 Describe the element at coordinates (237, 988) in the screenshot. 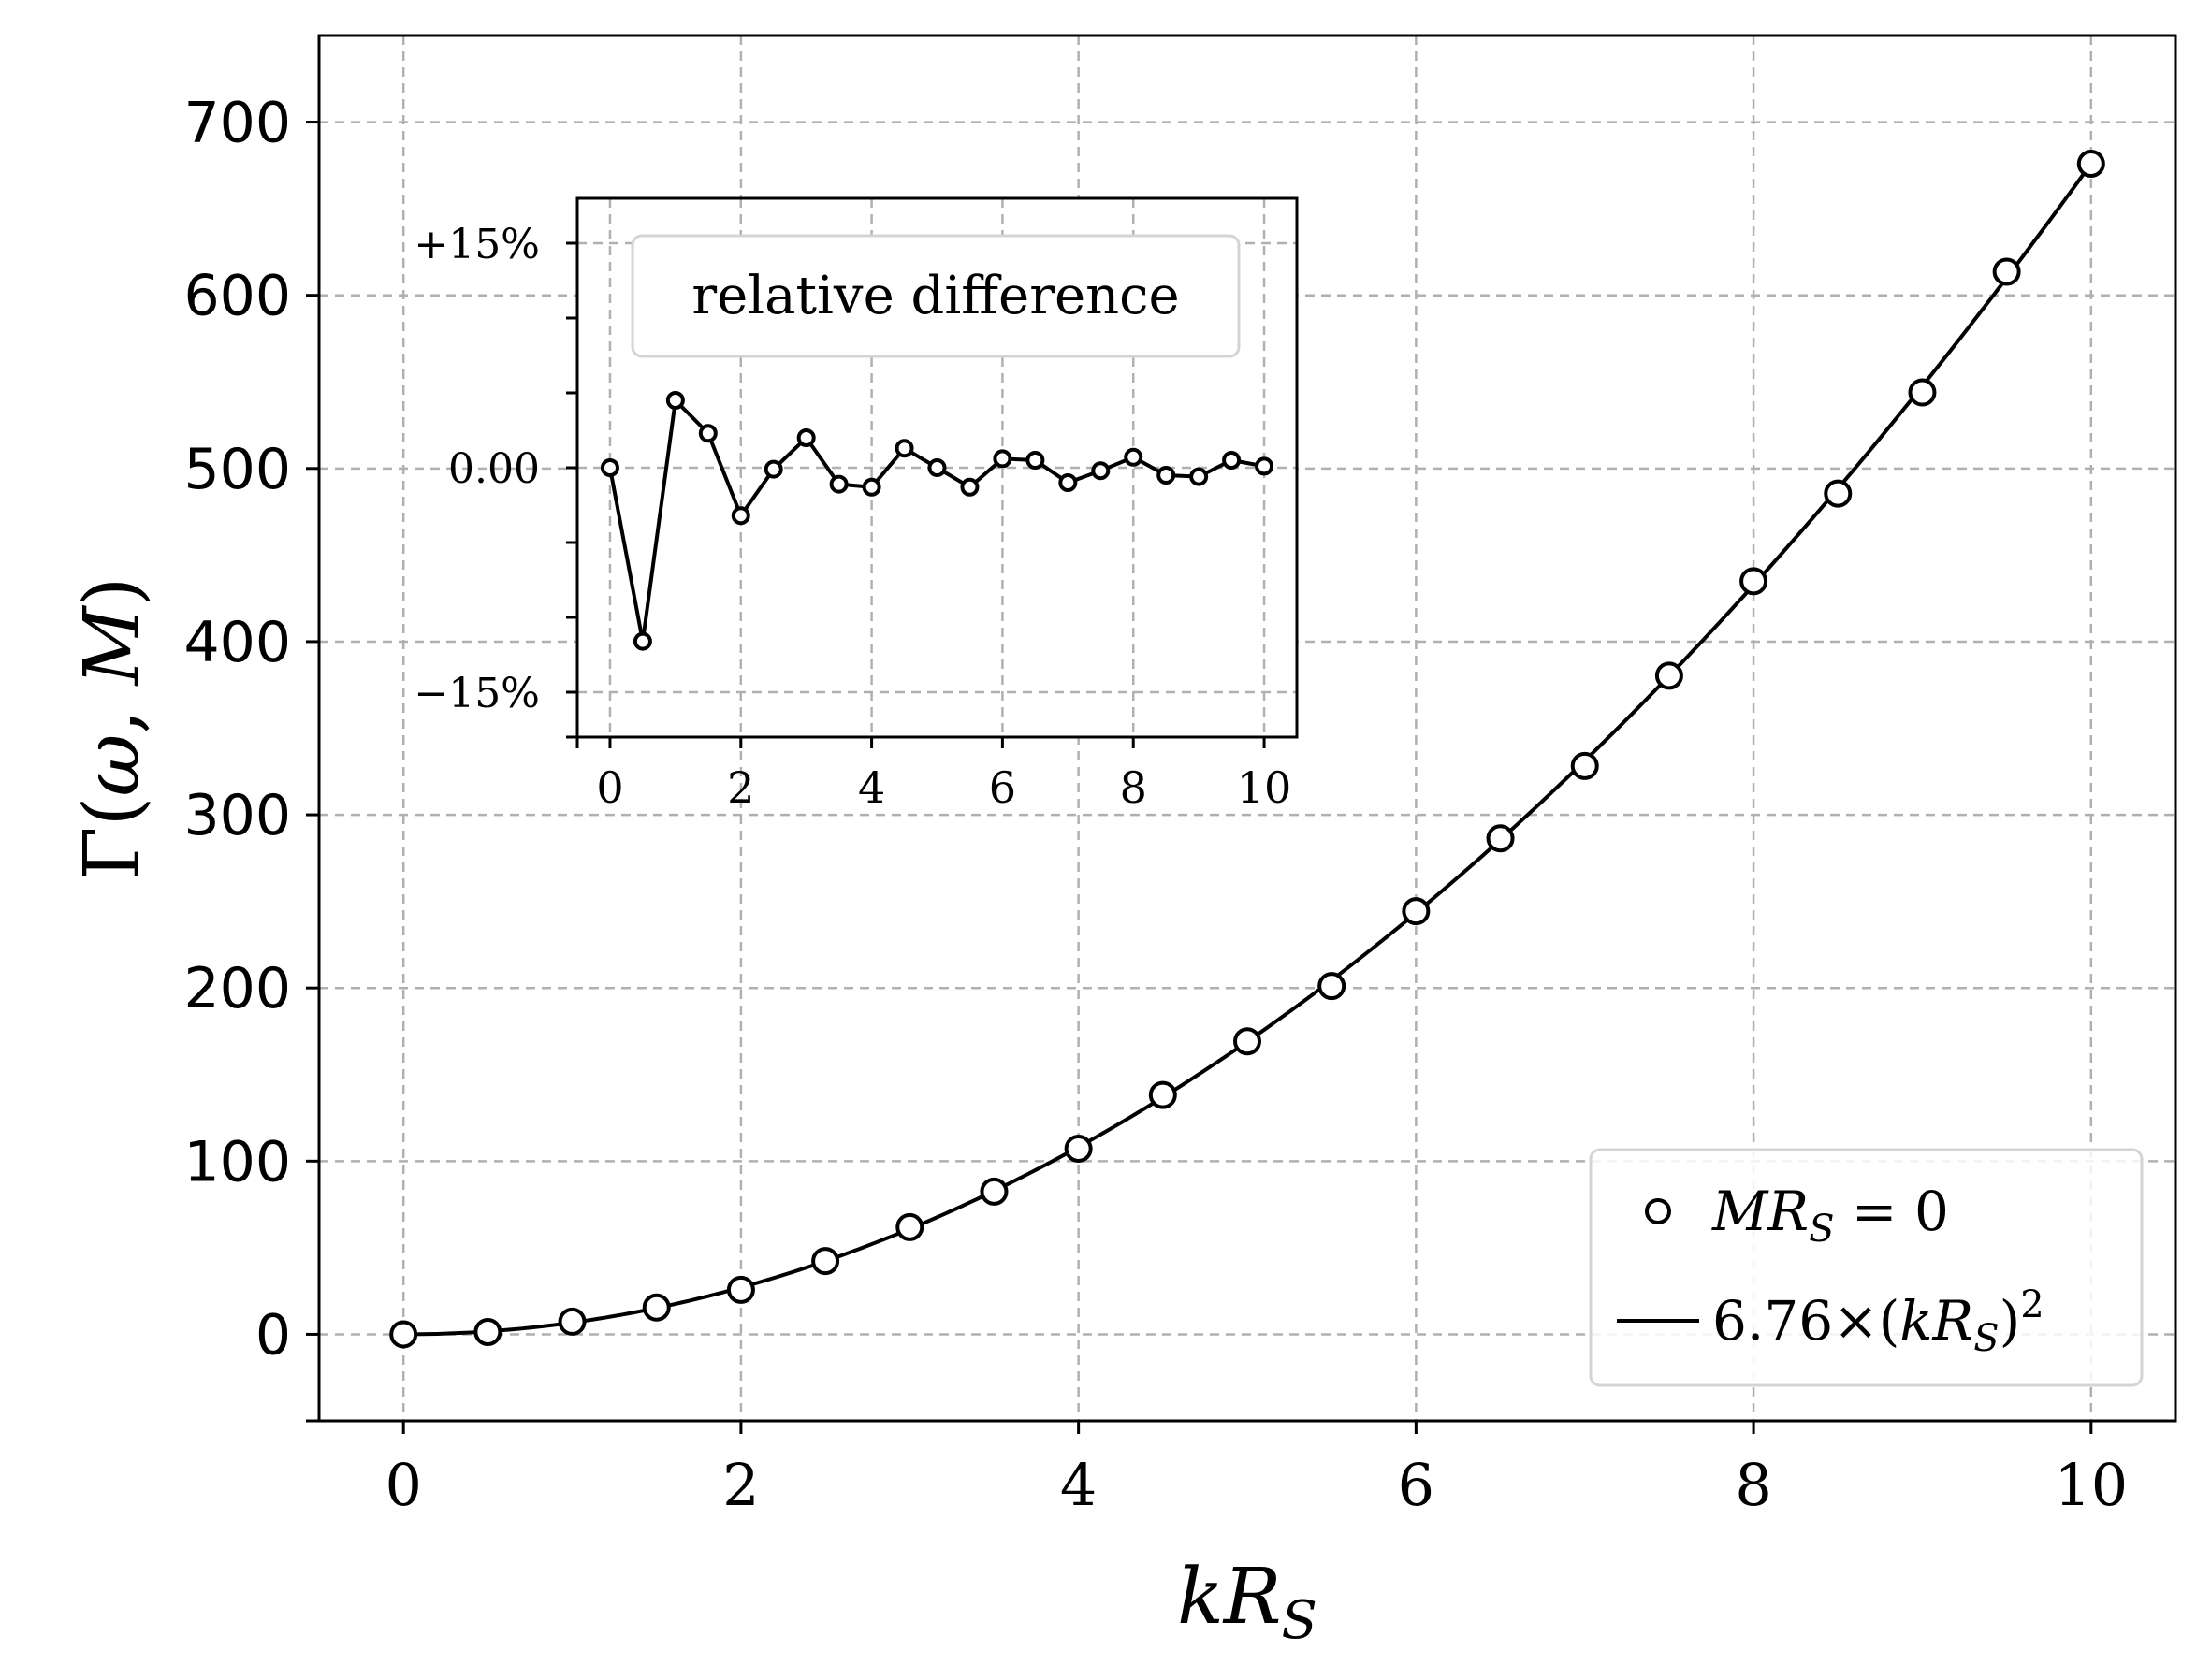

I see `y-tick-label: 200` at that location.